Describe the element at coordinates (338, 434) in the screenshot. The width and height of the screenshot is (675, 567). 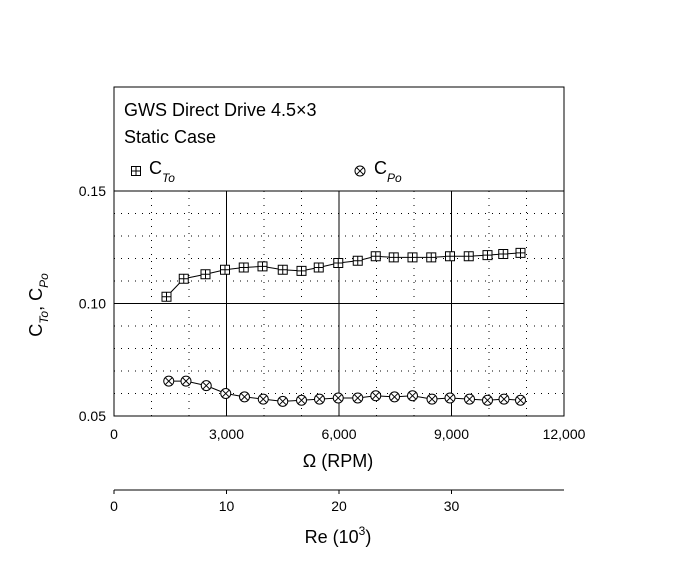
I see `x-tick-label: 6,000` at that location.